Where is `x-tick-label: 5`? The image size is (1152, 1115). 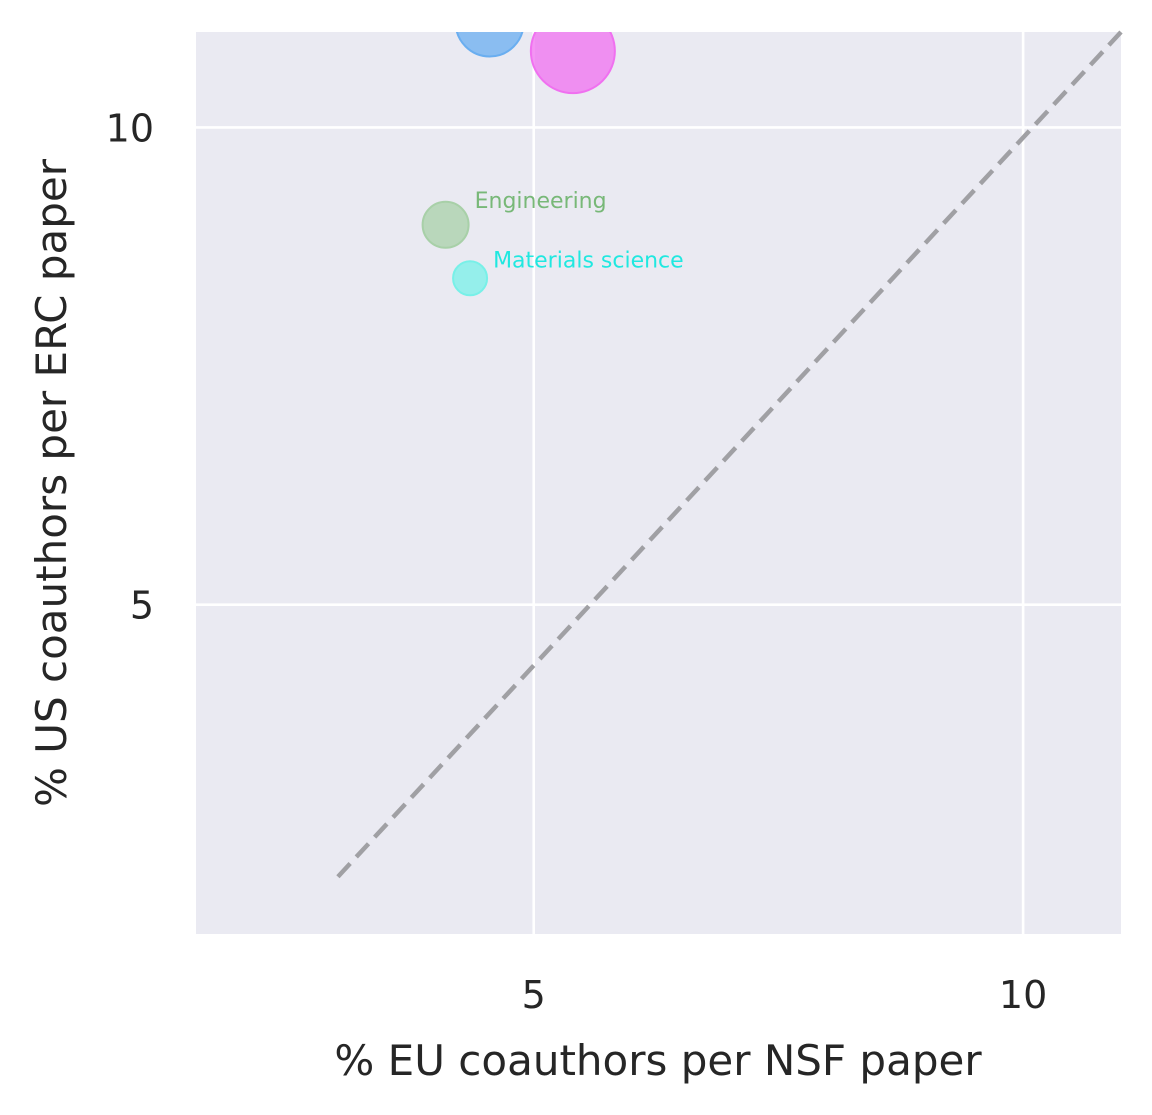 x-tick-label: 5 is located at coordinates (534, 995).